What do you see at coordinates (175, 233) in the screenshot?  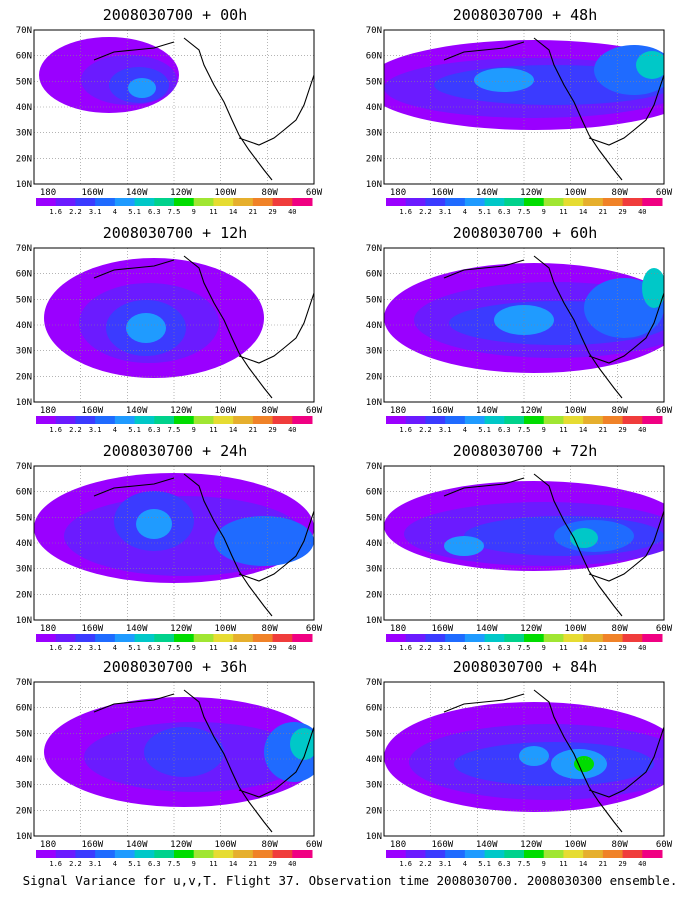 I see `panel-title: 2008030700 + 12h` at bounding box center [175, 233].